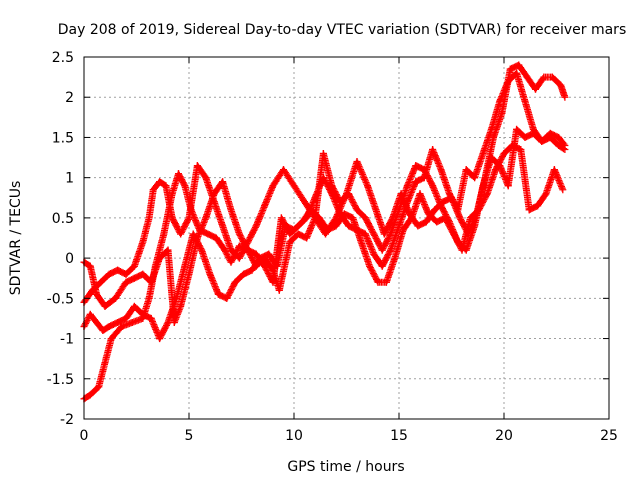 This screenshot has width=640, height=480. What do you see at coordinates (67, 340) in the screenshot?
I see `y-tick-label: -1` at bounding box center [67, 340].